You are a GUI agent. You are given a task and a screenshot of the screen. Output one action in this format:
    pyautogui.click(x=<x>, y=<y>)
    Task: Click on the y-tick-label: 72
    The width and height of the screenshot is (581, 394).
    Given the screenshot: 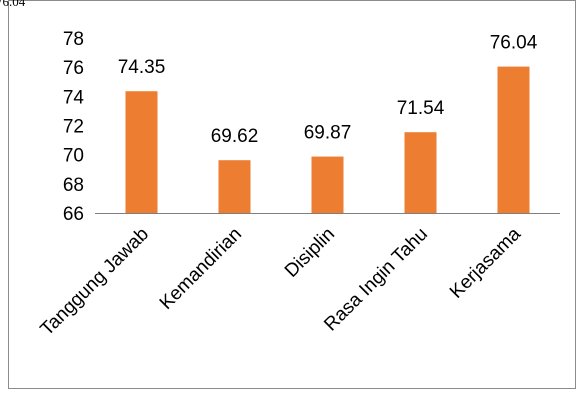 What is the action you would take?
    pyautogui.click(x=73, y=127)
    